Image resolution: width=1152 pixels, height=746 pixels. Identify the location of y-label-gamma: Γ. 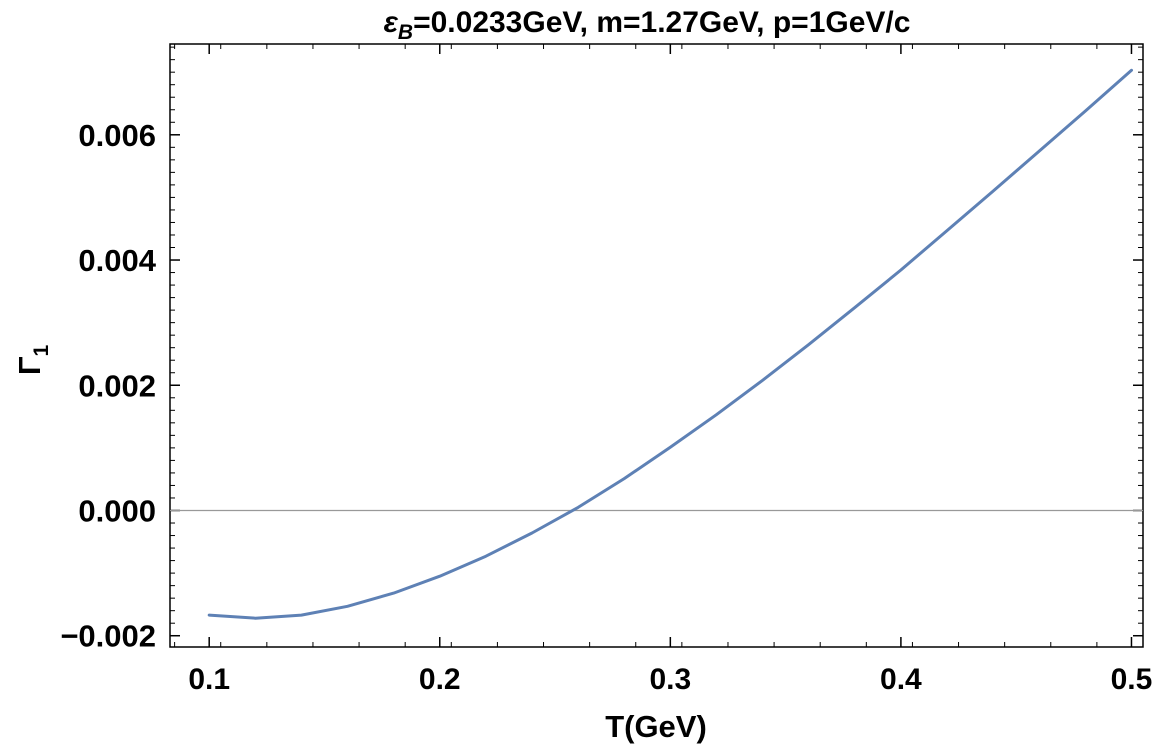
(29, 365).